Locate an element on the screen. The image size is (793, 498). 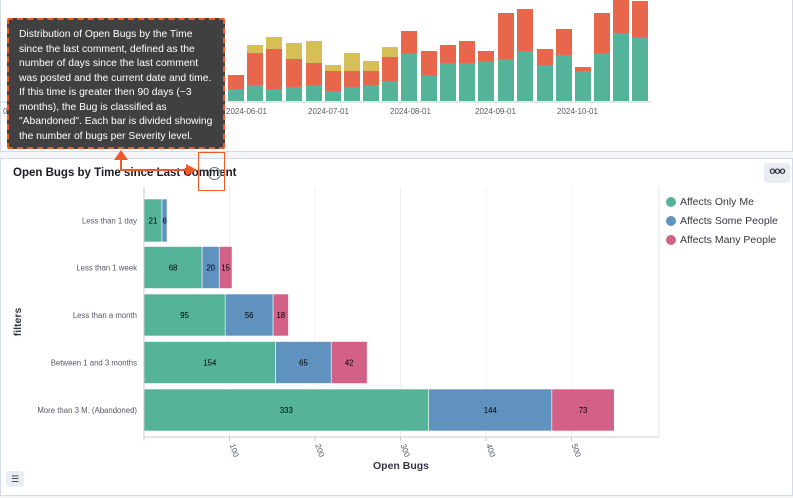
bar-data-label: 18 is located at coordinates (280, 315).